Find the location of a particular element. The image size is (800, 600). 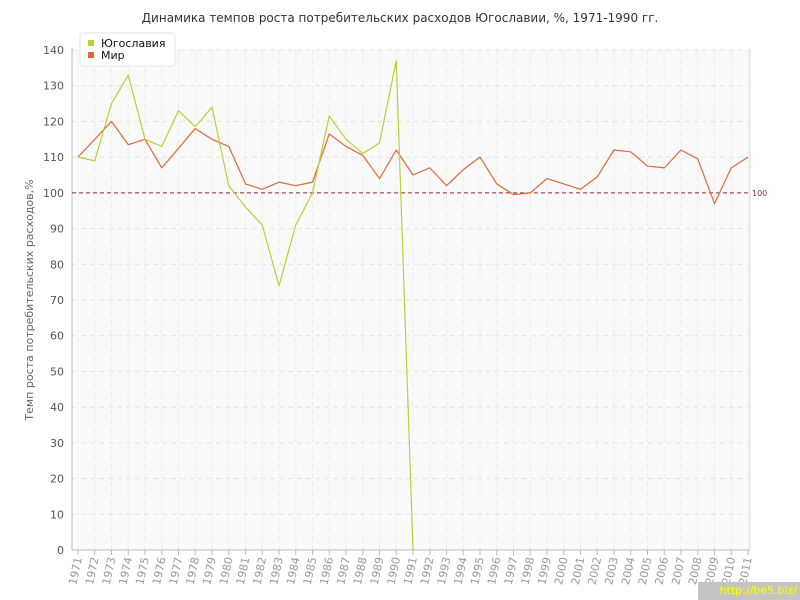

x-tick-label: 2005 is located at coordinates (645, 571).